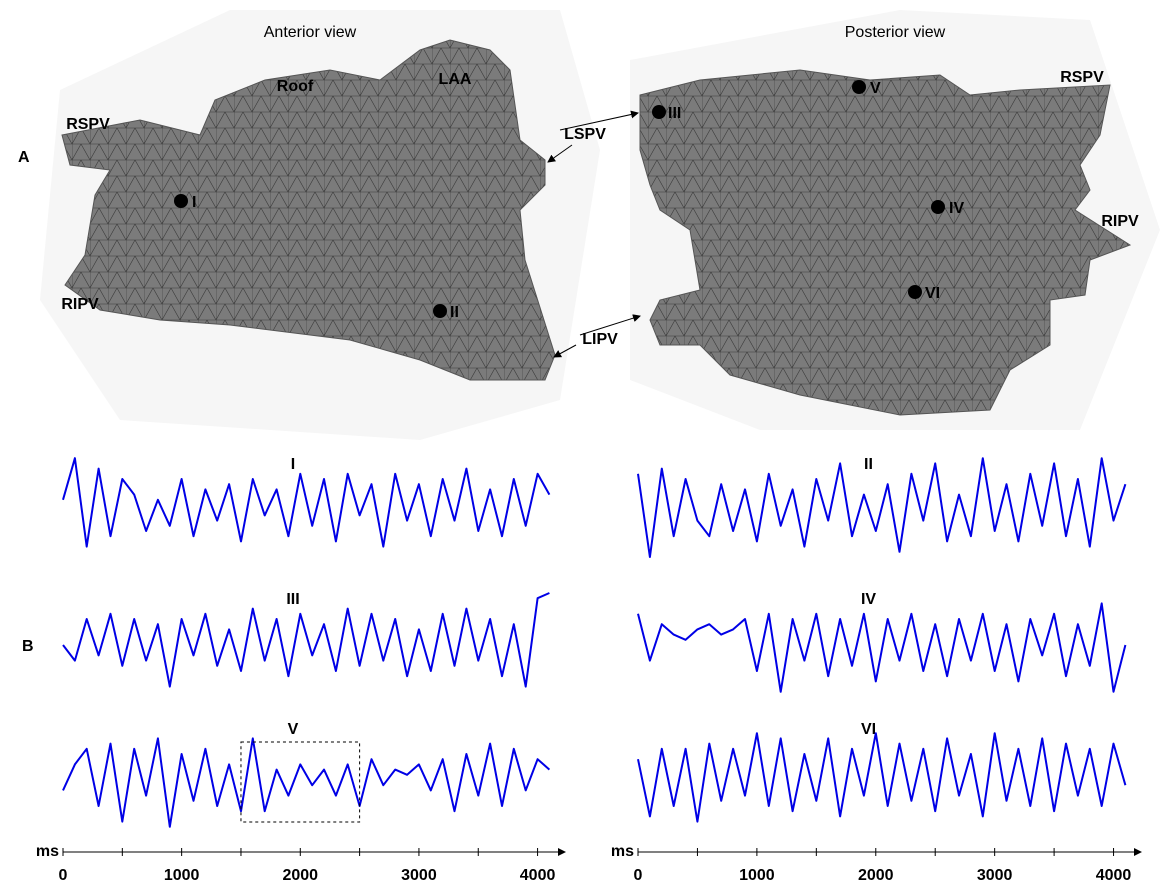  What do you see at coordinates (300, 782) in the screenshot?
I see `highlight-box` at bounding box center [300, 782].